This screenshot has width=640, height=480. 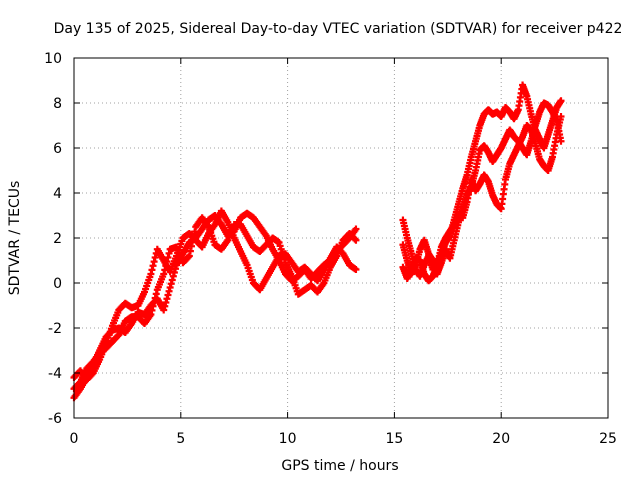 I want to click on y-tick-label: 0, so click(x=57, y=284).